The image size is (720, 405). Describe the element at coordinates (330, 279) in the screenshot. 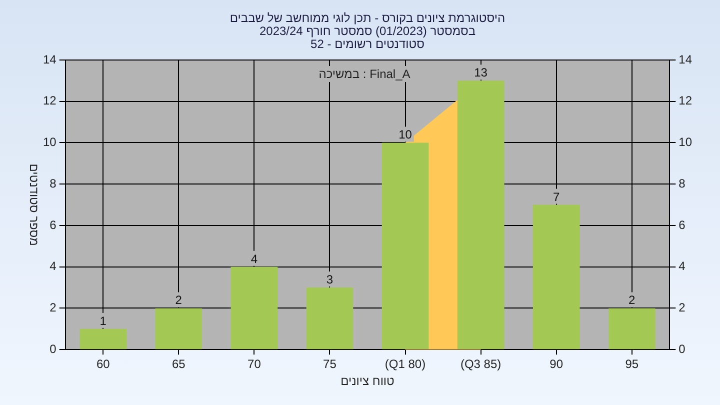

I see `data-label: 3` at that location.